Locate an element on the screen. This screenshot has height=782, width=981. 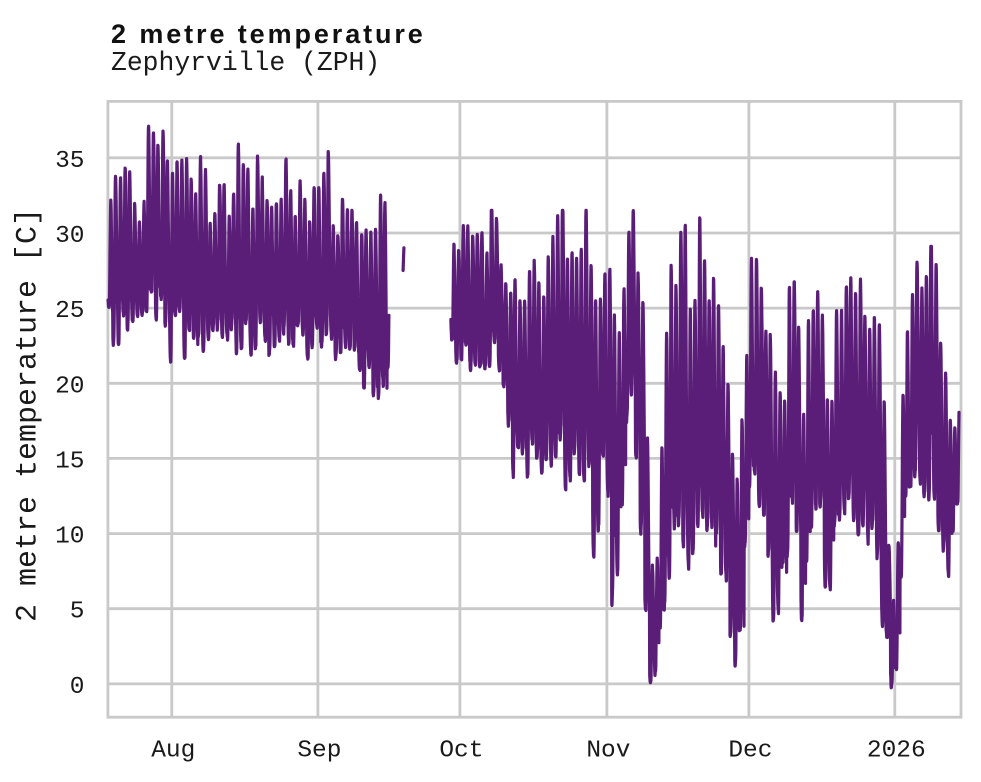
svg-text: 35 is located at coordinates (69, 161).